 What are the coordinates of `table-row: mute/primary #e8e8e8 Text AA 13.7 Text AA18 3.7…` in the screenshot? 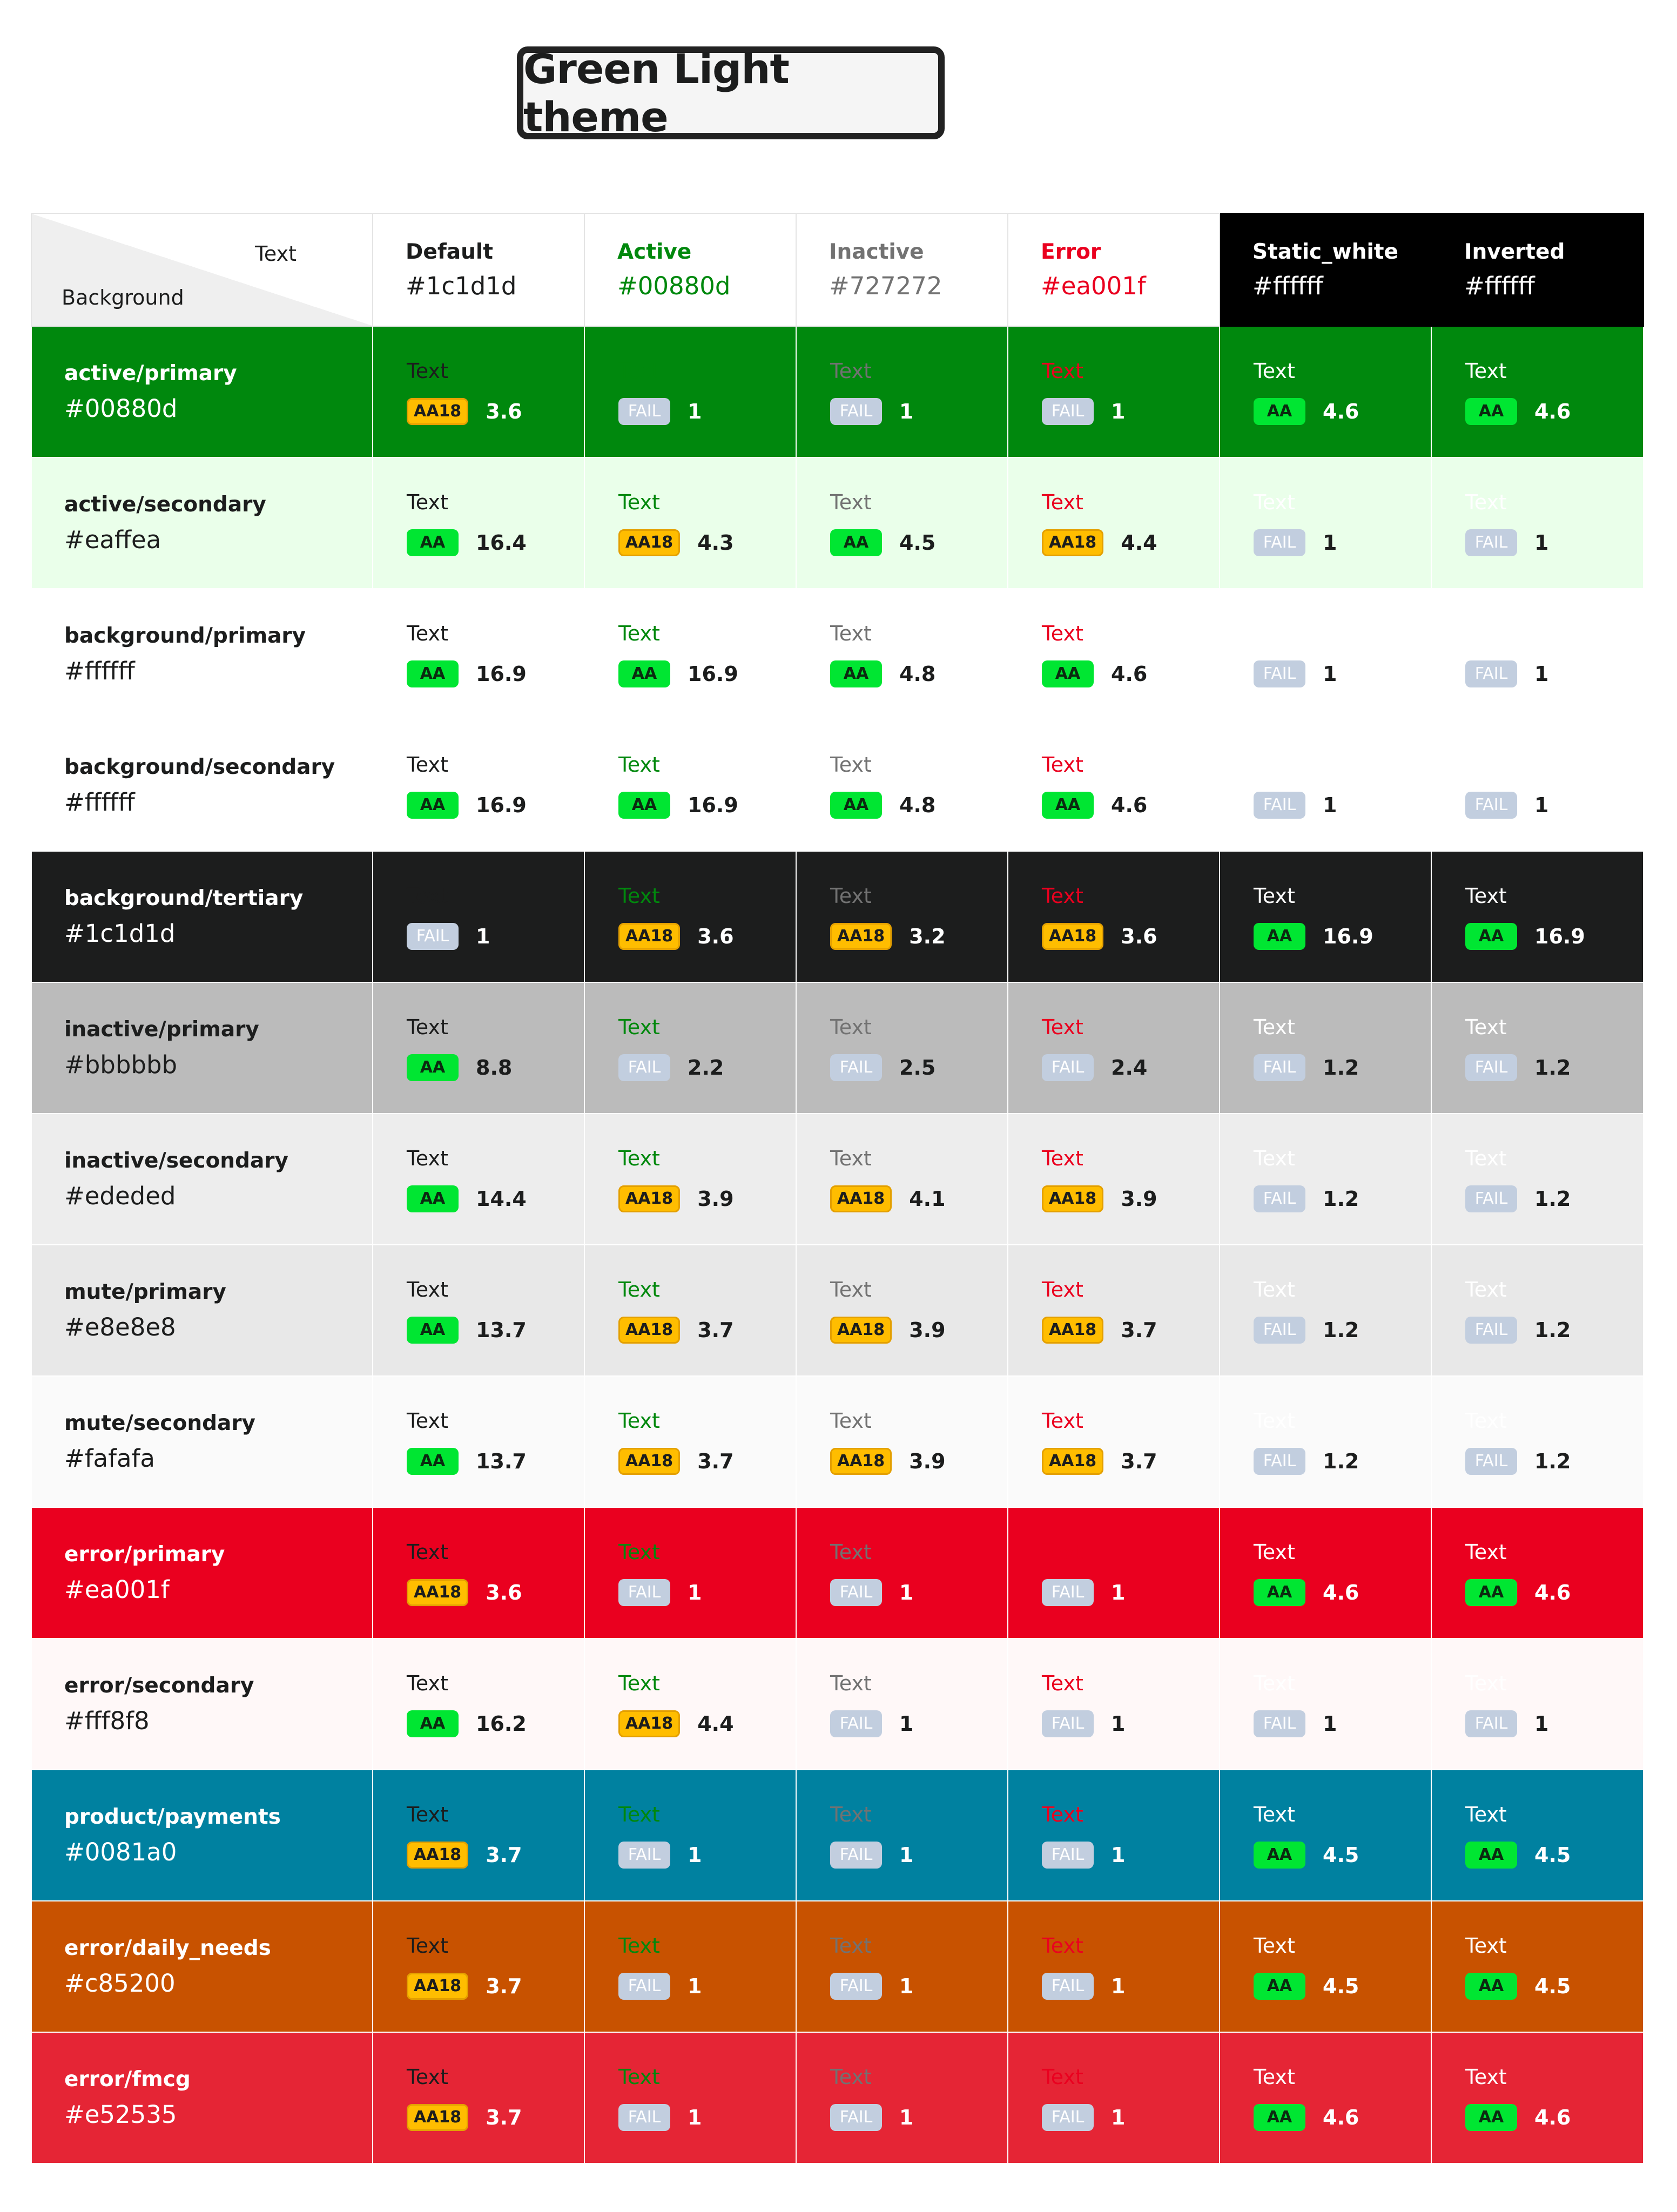 It's located at (837, 1310).